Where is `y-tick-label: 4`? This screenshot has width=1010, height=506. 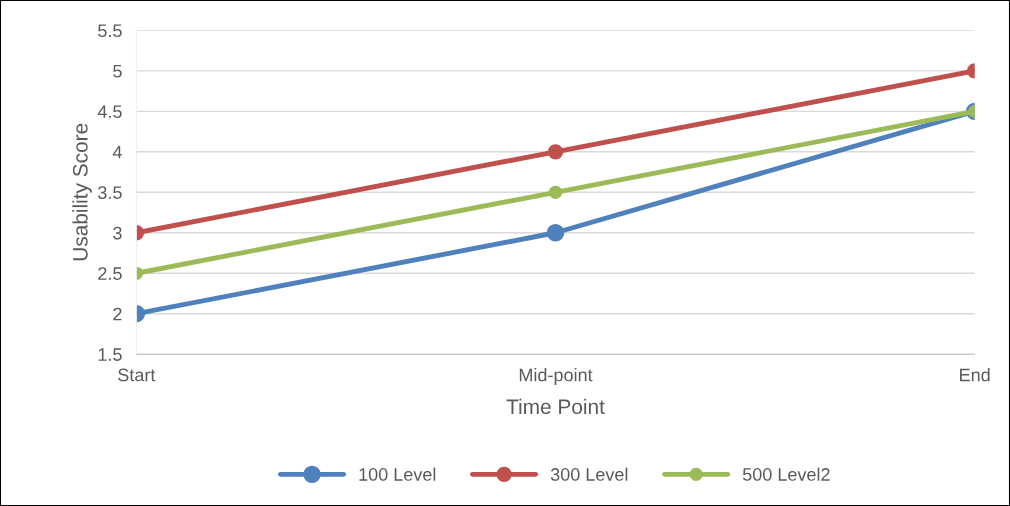 y-tick-label: 4 is located at coordinates (117, 152).